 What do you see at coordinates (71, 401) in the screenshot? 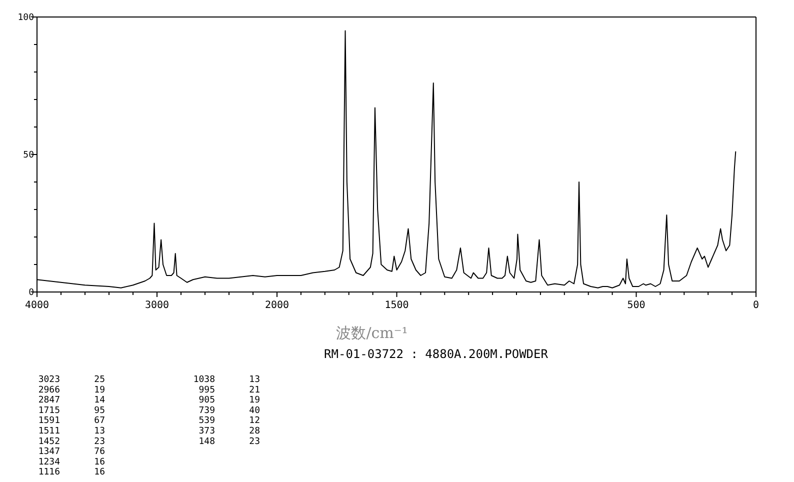
I see `peak-table: 2847 14` at bounding box center [71, 401].